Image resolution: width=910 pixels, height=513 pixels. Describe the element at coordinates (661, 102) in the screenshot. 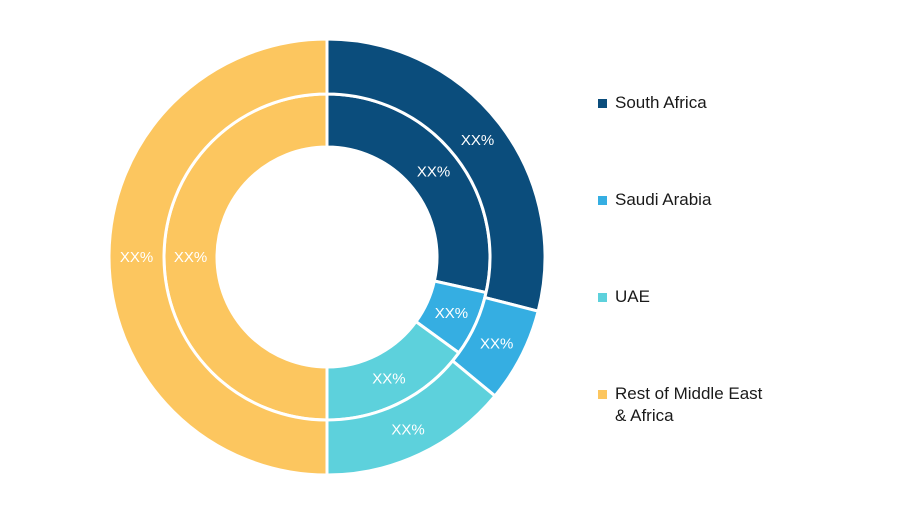

I see `legend-label: South Africa` at that location.